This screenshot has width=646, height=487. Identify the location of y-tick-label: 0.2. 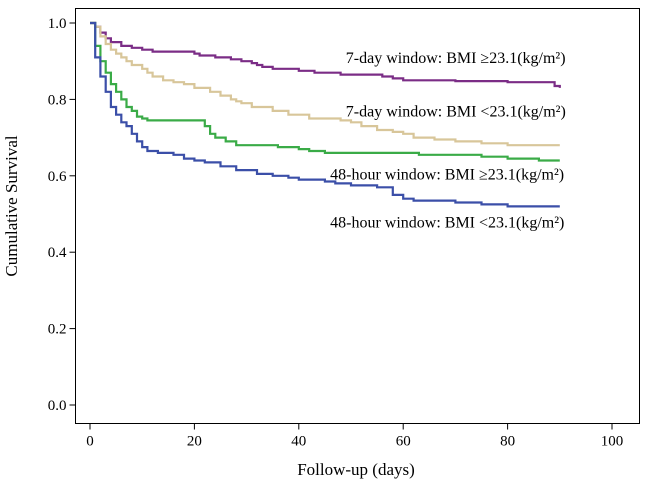
(57, 330).